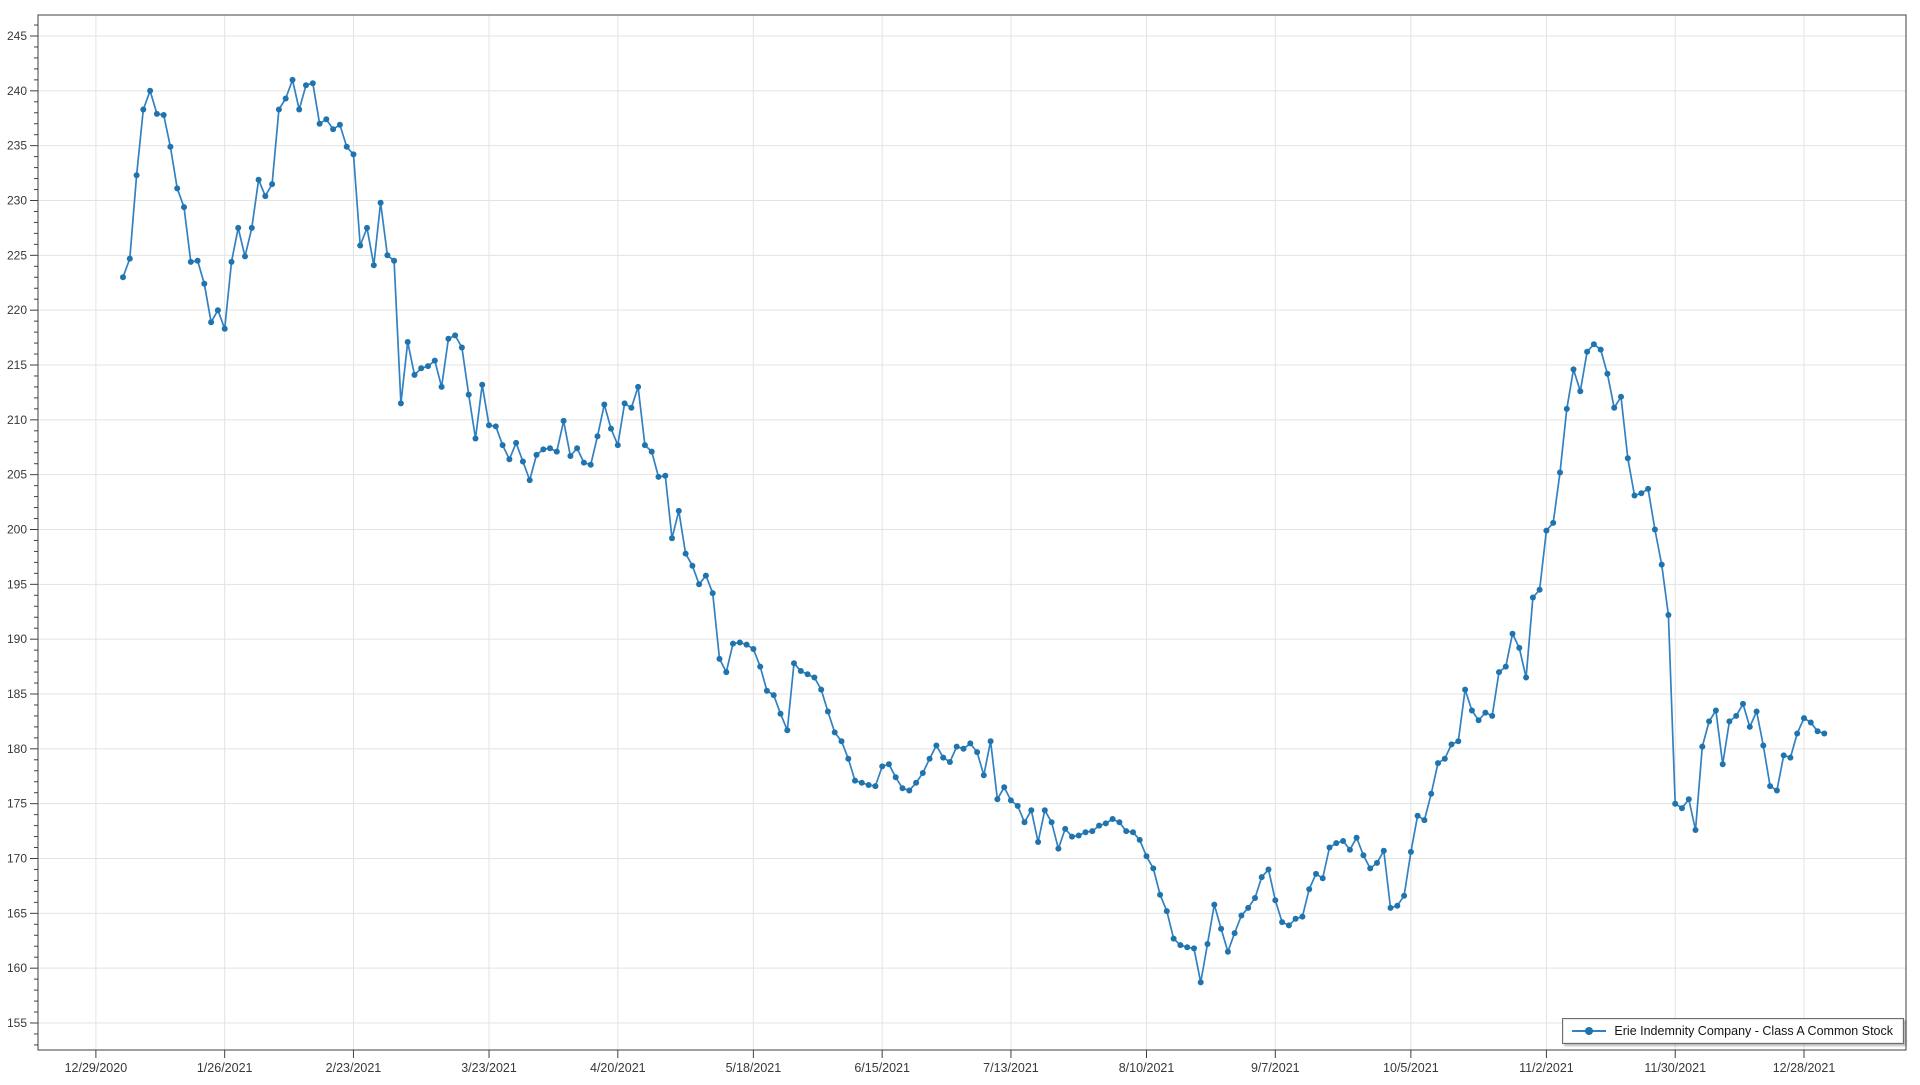 The height and width of the screenshot is (1085, 1920). What do you see at coordinates (17, 36) in the screenshot?
I see `y-tick-label: 245` at bounding box center [17, 36].